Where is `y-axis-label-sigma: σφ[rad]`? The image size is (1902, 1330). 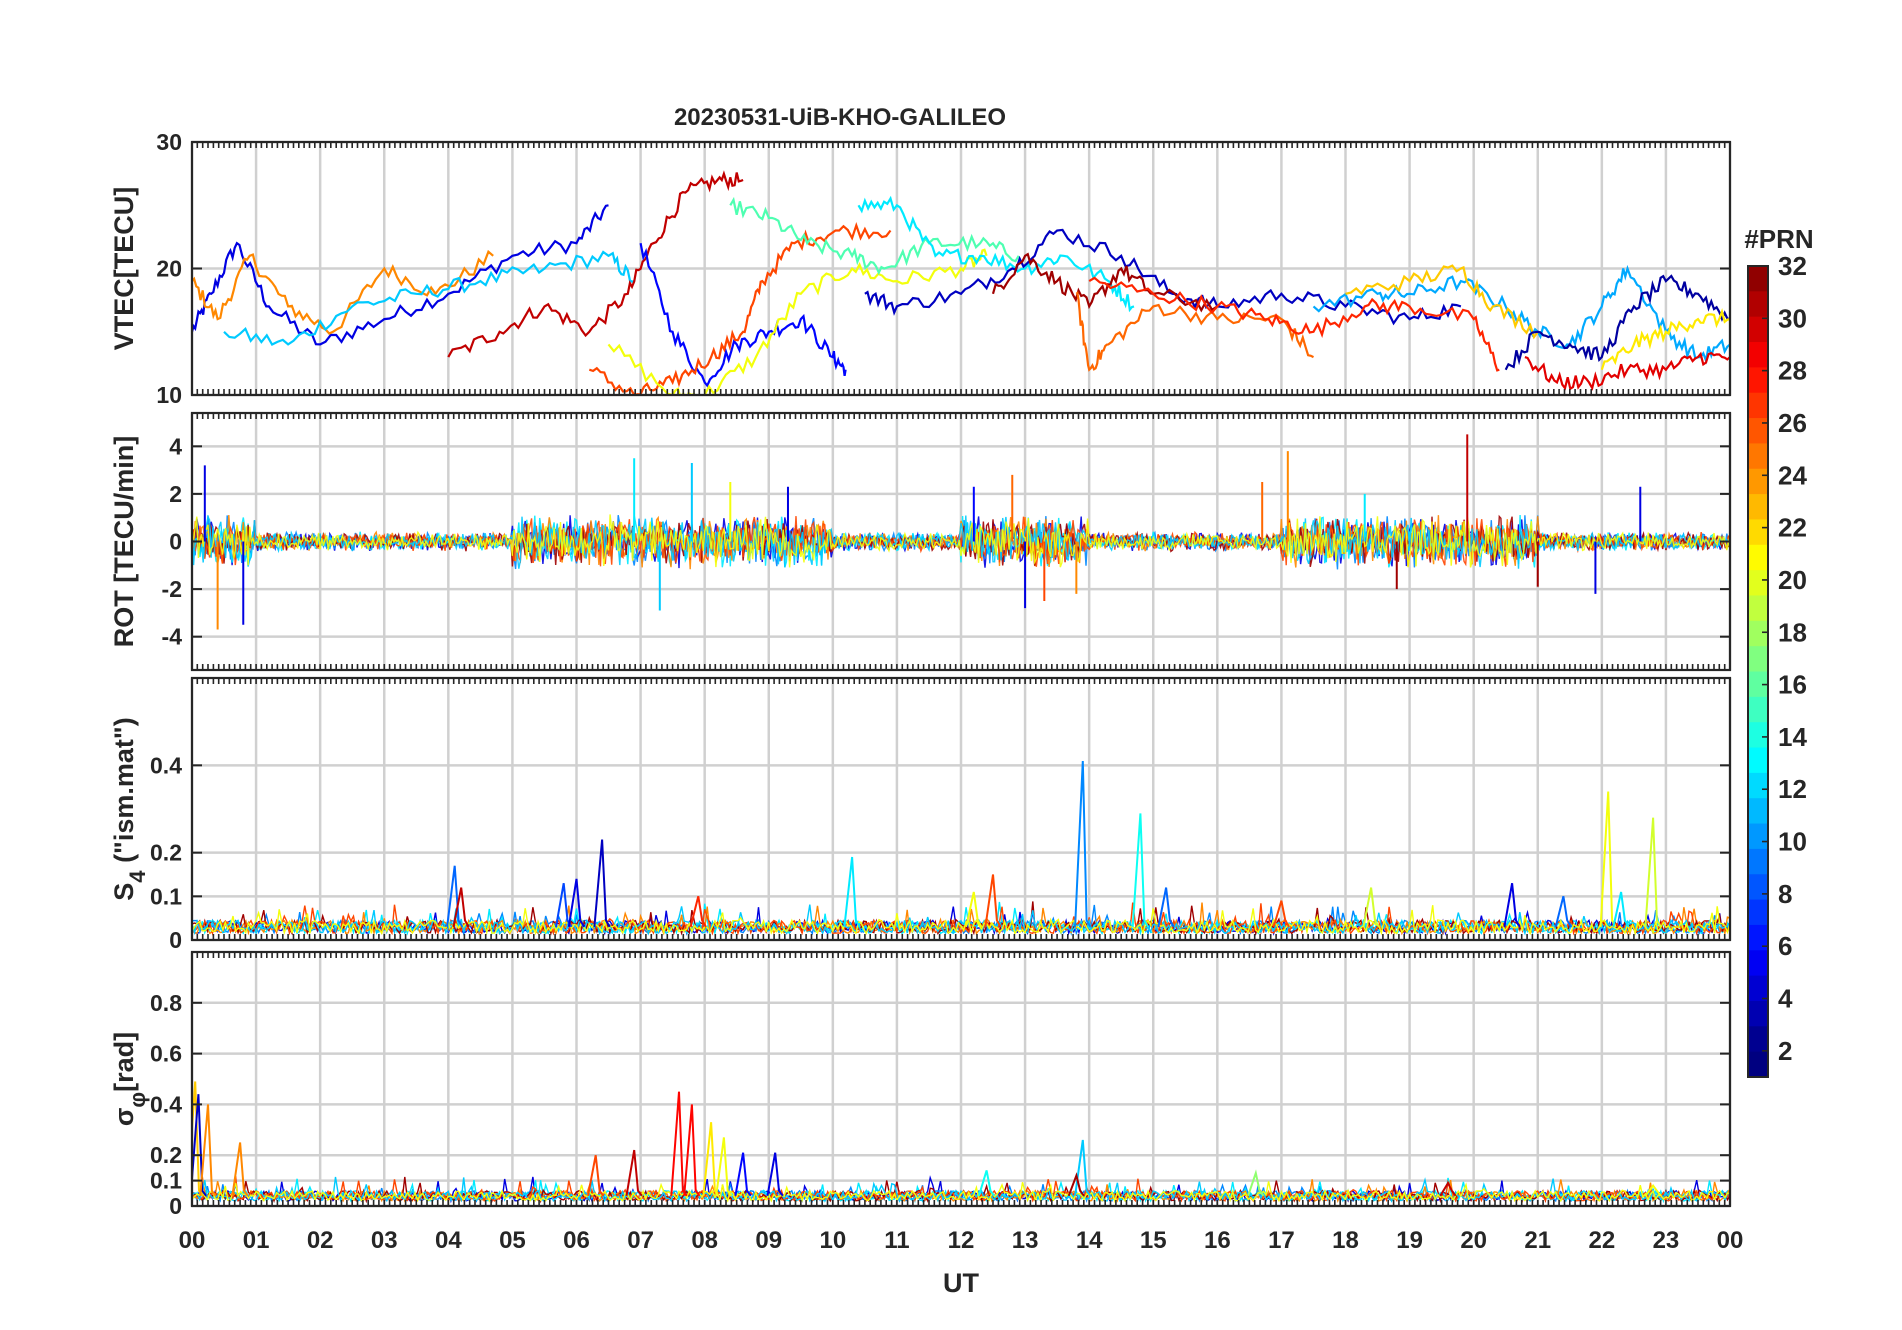 y-axis-label-sigma: σφ[rad] is located at coordinates (129, 1079).